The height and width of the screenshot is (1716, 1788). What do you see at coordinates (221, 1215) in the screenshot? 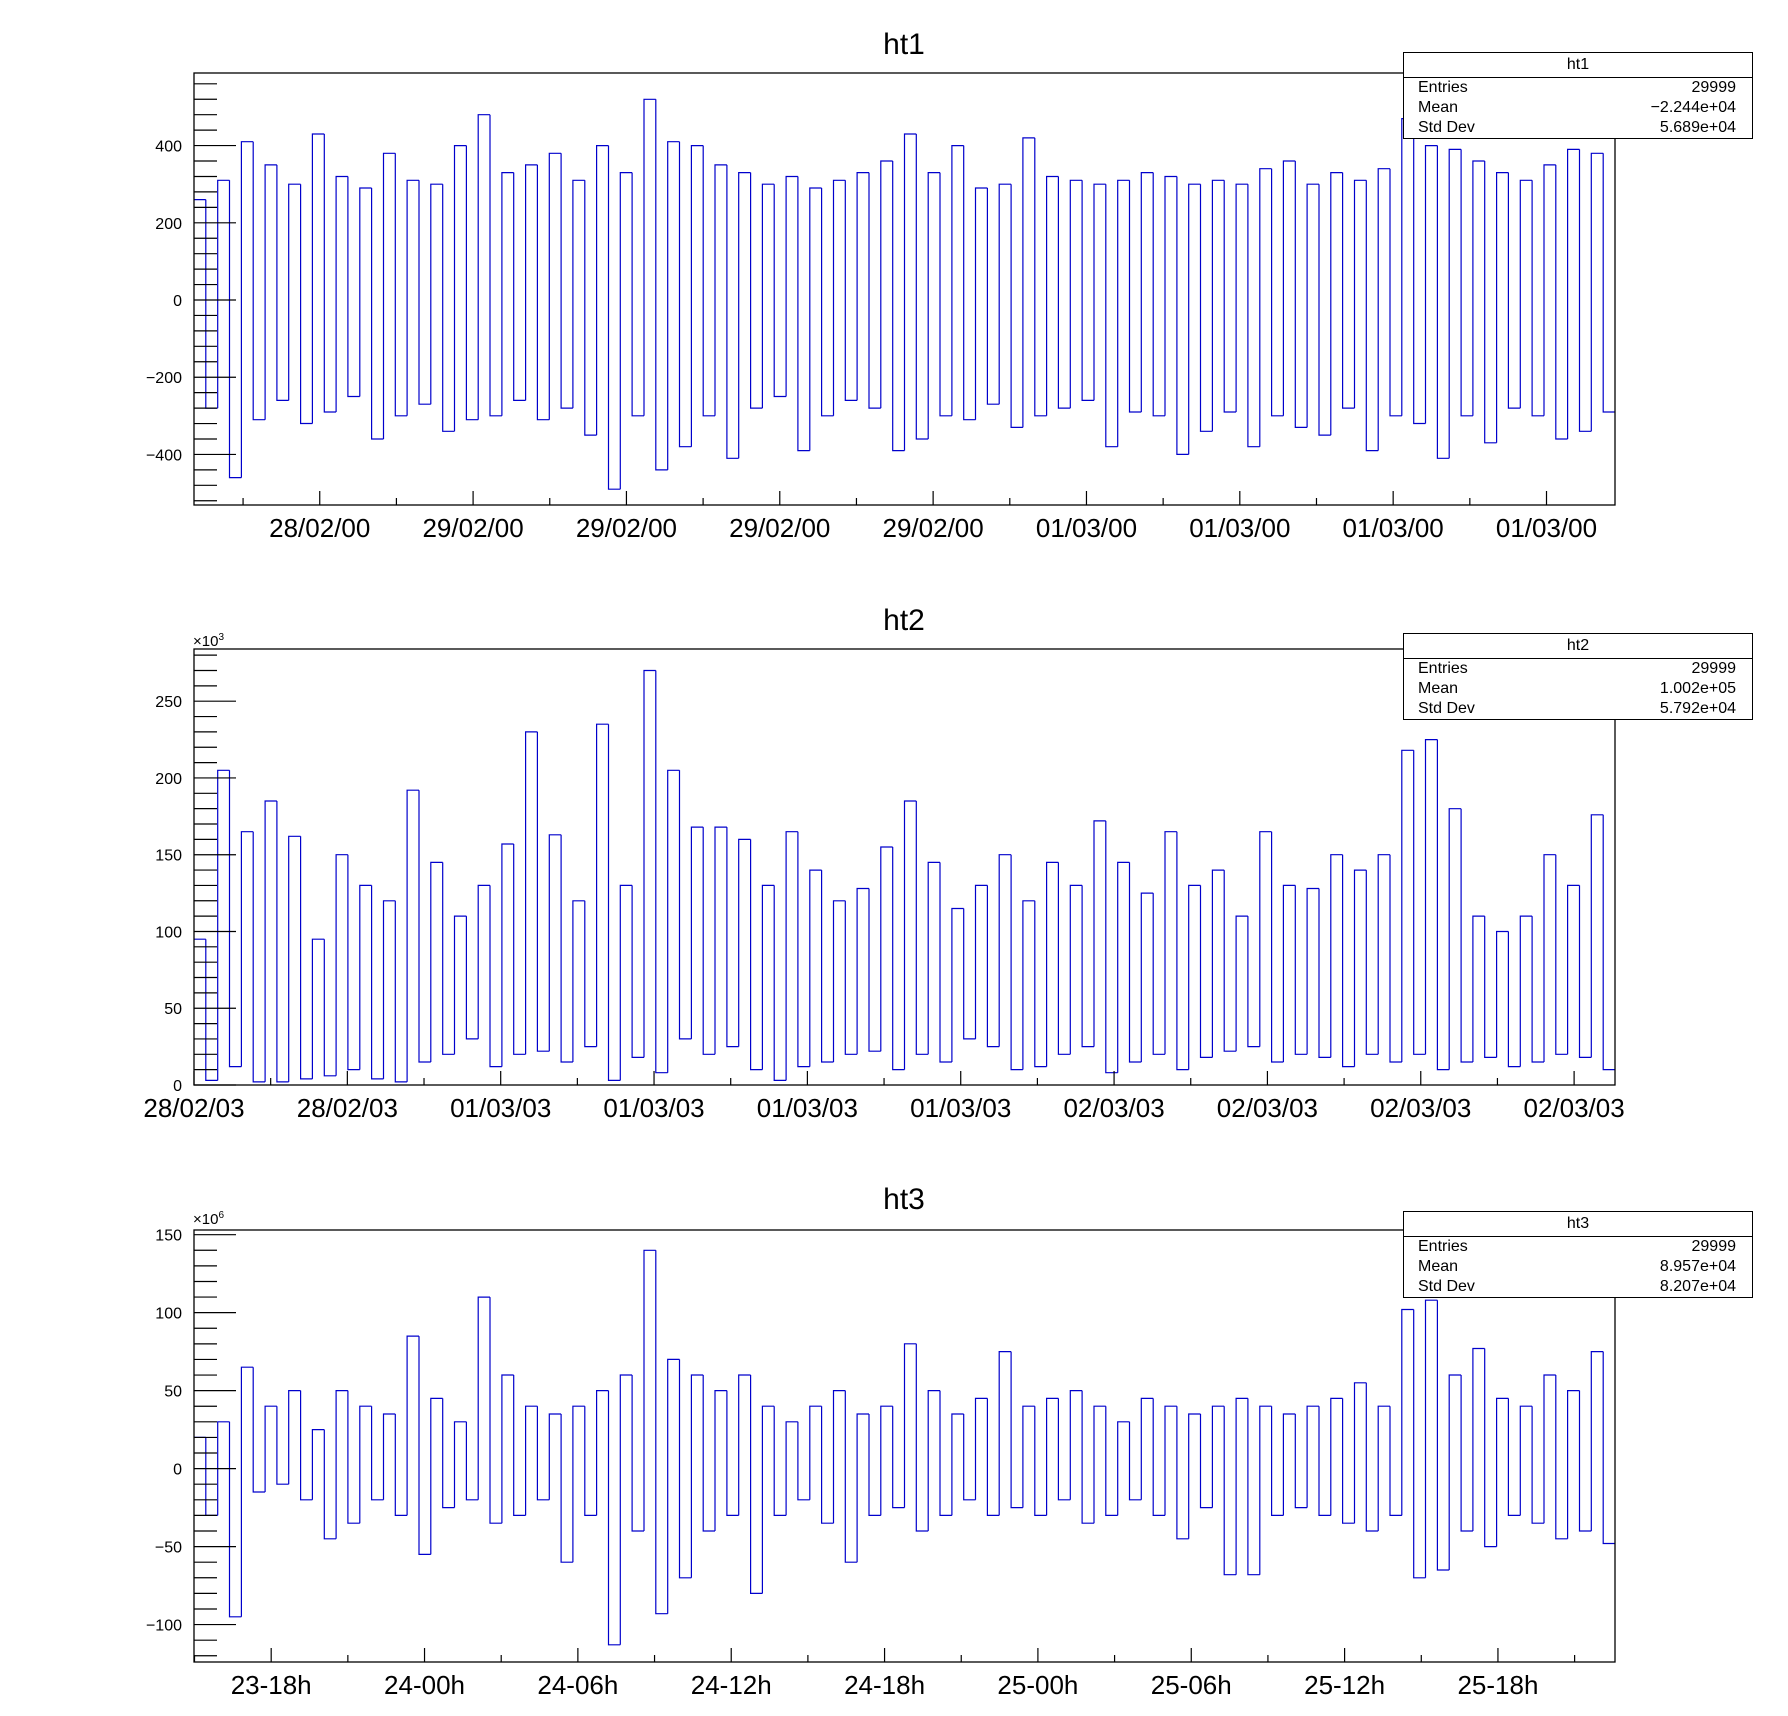
I see `y-multiplier-exp: 6` at bounding box center [221, 1215].